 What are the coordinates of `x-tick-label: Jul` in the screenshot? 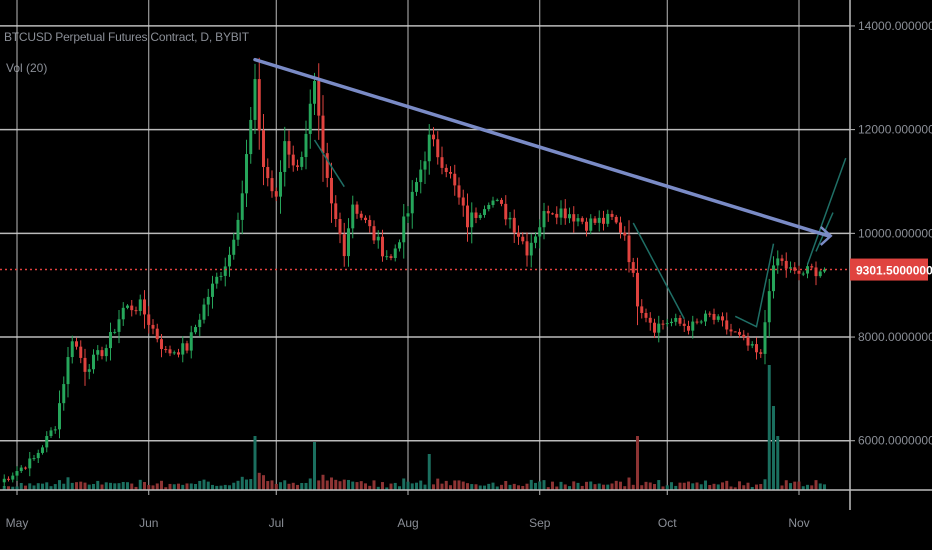 It's located at (276, 523).